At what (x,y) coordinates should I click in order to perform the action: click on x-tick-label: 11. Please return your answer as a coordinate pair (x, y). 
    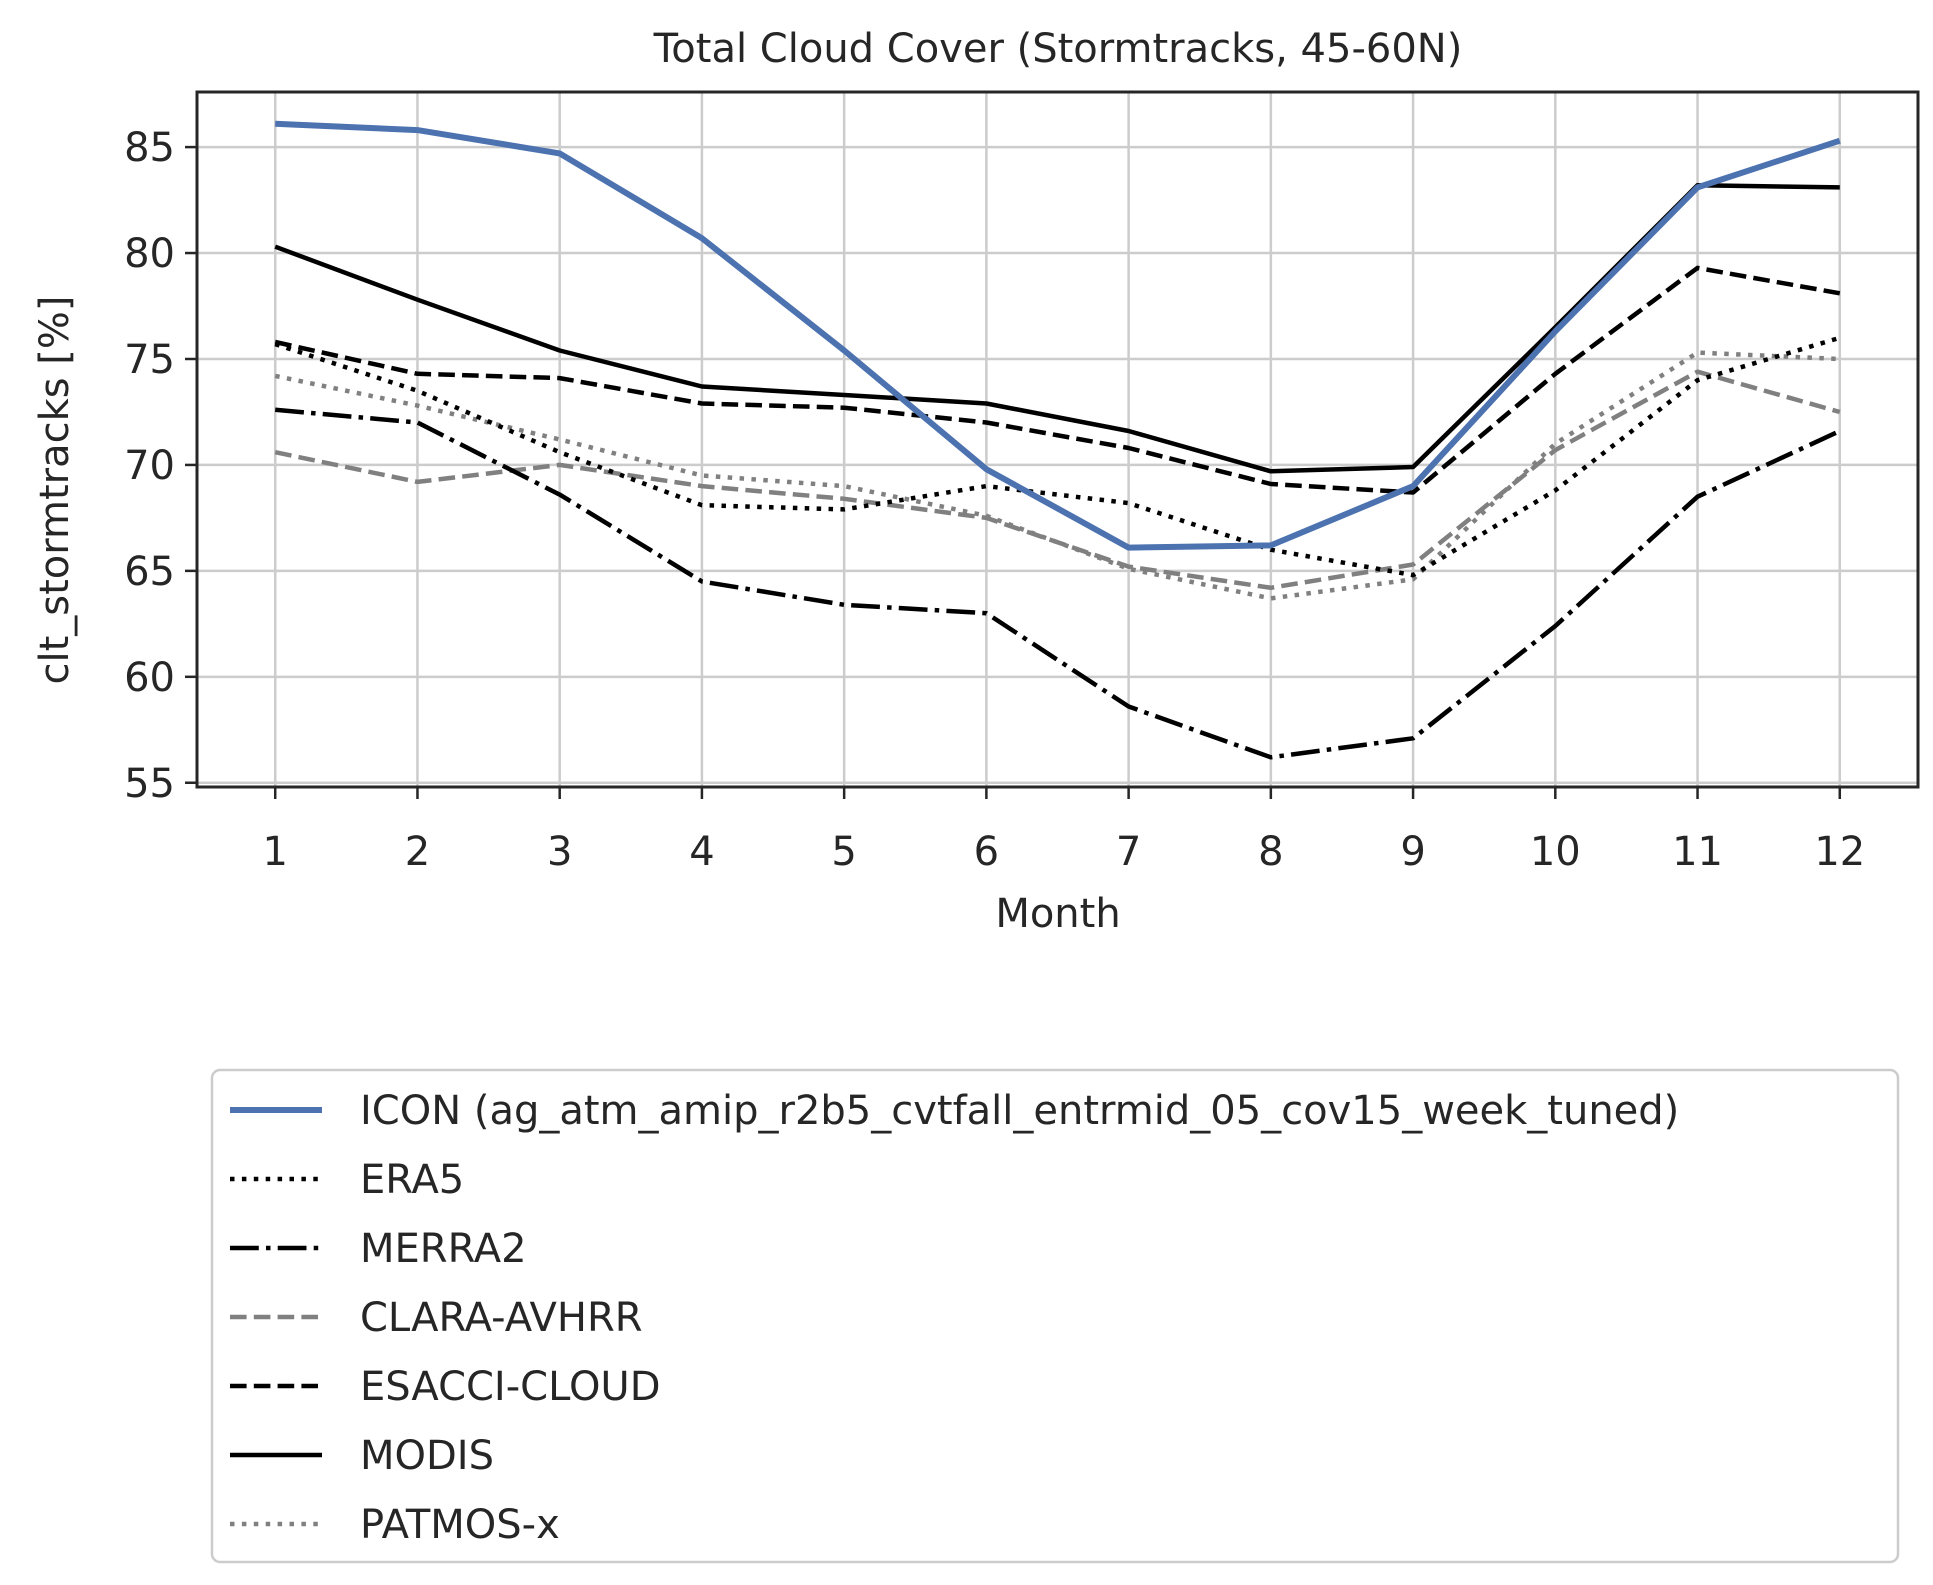
    Looking at the image, I should click on (1697, 852).